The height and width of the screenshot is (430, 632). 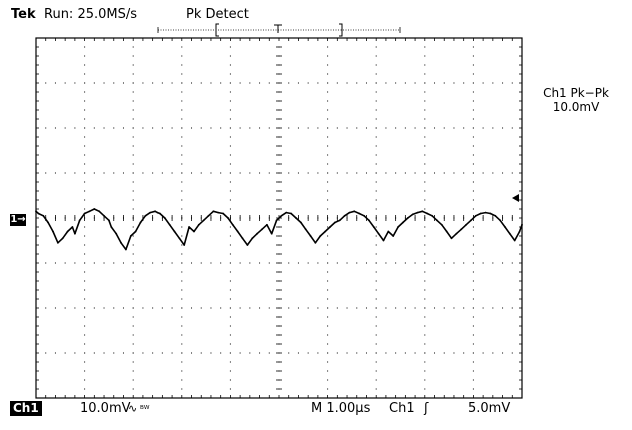 What do you see at coordinates (278, 28) in the screenshot?
I see `trigger-point-marker` at bounding box center [278, 28].